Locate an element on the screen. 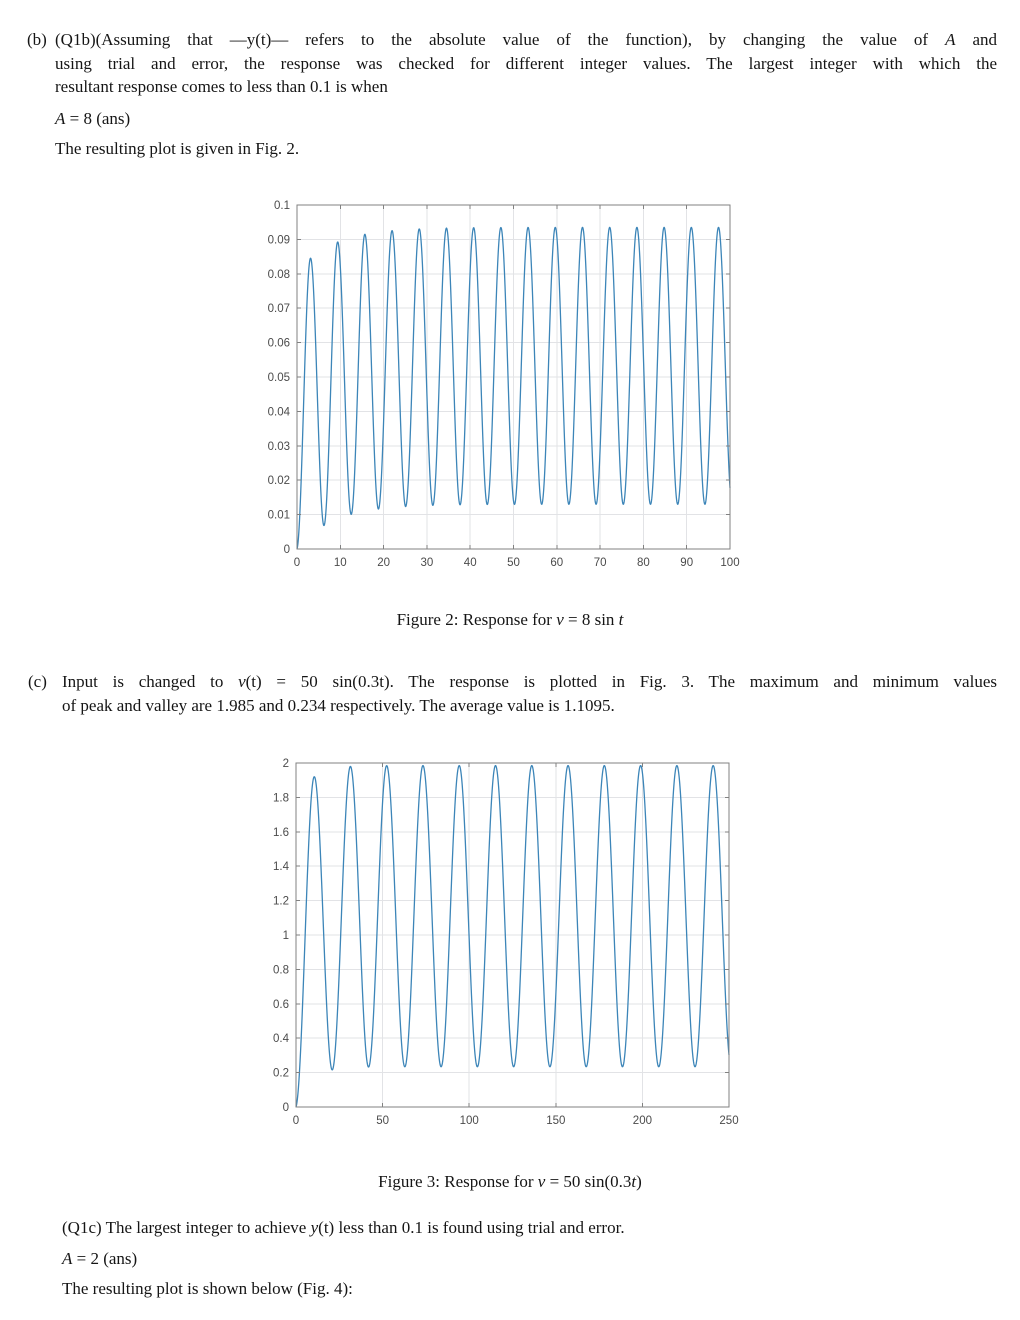 The width and height of the screenshot is (1020, 1320). y-tick-label: 1.2 is located at coordinates (281, 902).